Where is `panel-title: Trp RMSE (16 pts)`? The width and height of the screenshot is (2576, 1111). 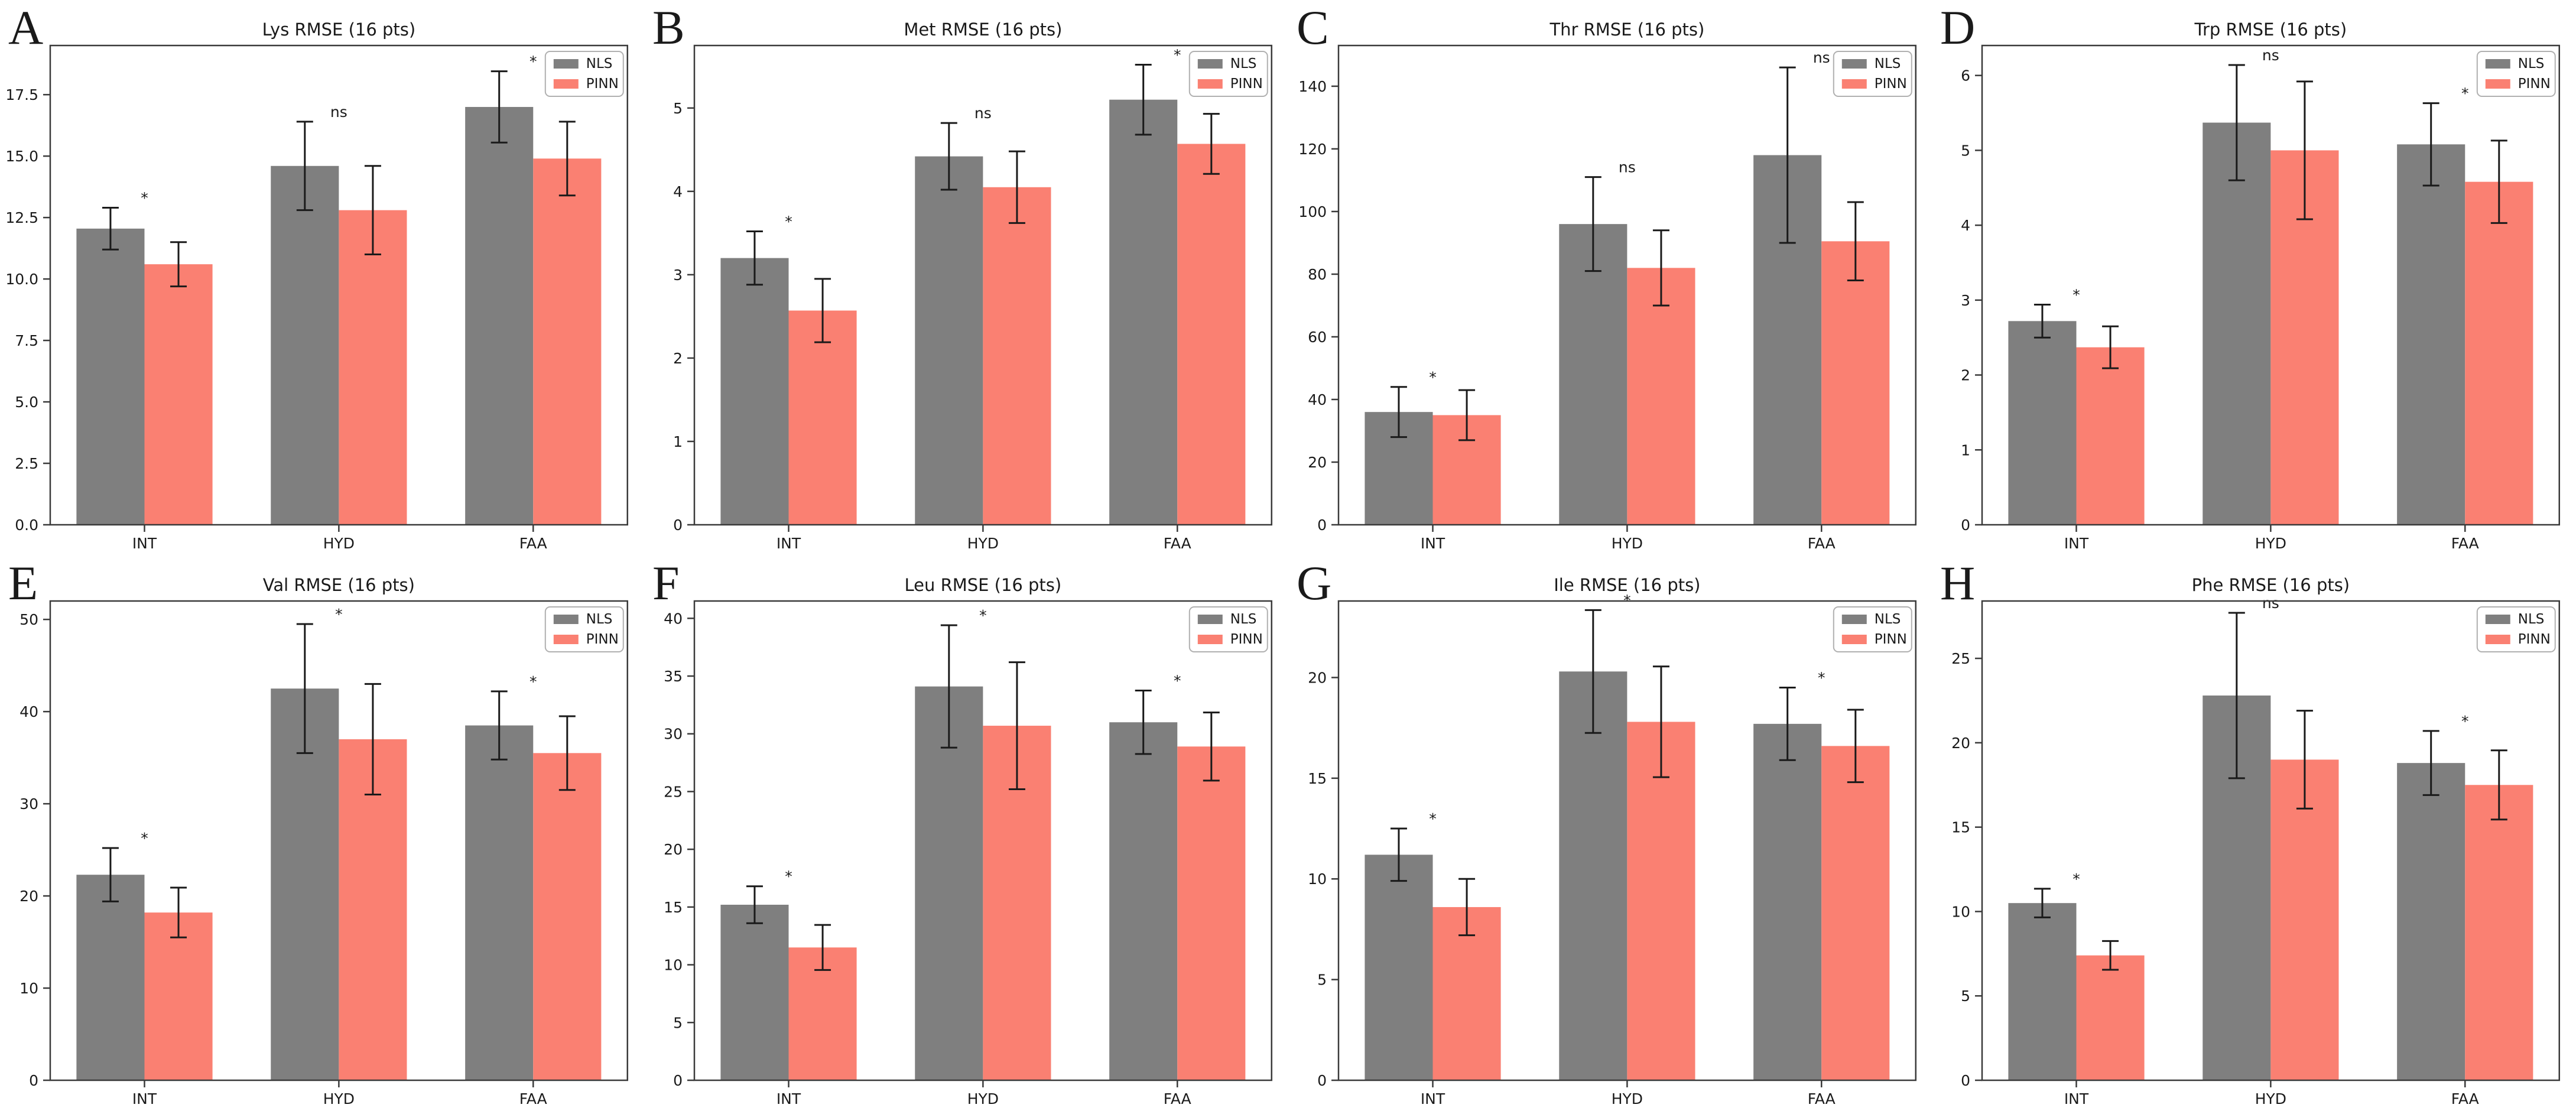
panel-title: Trp RMSE (16 pts) is located at coordinates (2270, 30).